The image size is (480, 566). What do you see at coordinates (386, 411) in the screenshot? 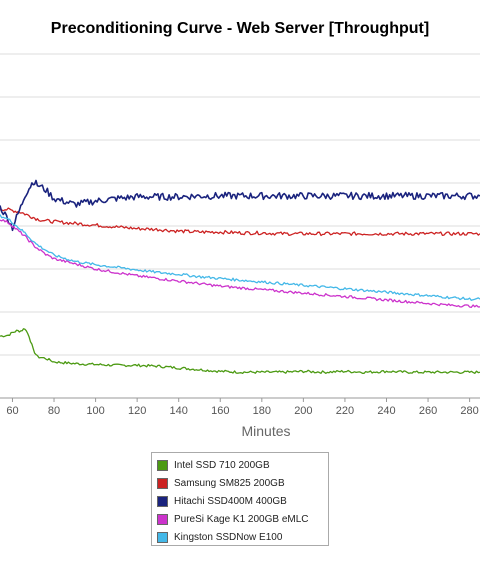
I see `x-tick-label: 240` at bounding box center [386, 411].